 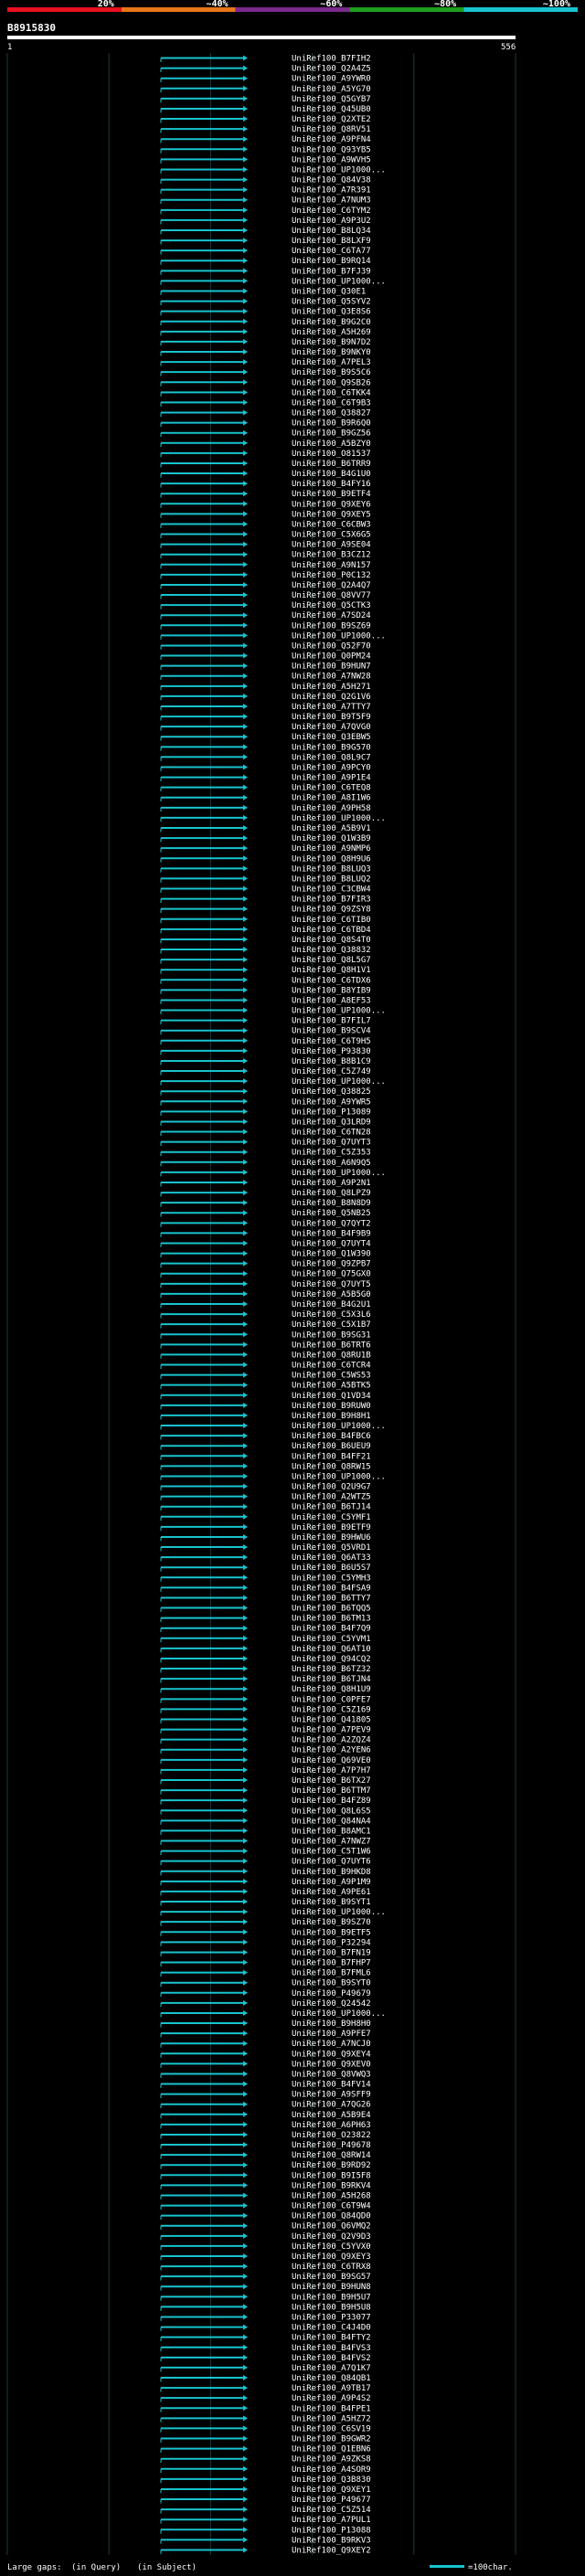 I want to click on hit-label: UniRef100_A7PUL1, so click(x=331, y=2520).